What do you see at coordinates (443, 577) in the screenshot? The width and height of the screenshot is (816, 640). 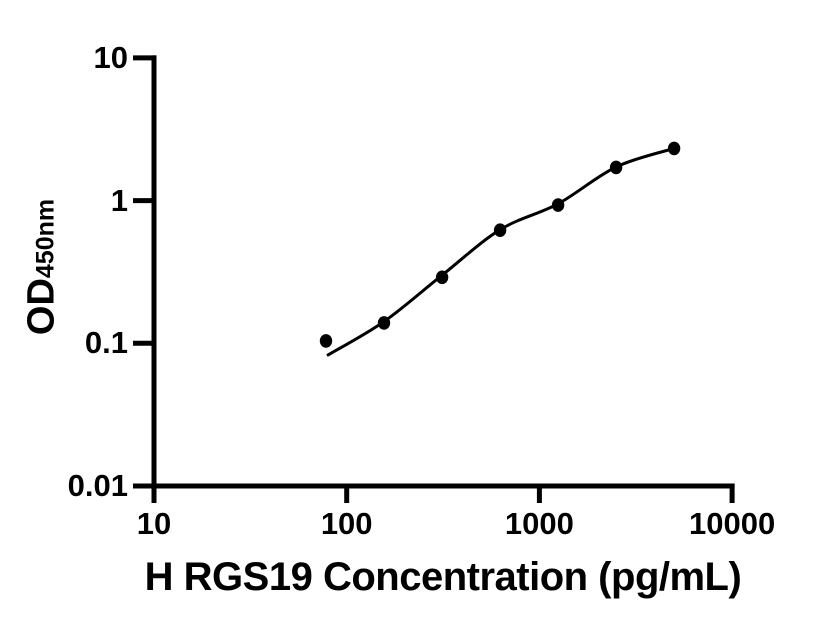 I see `x-axis-title: H RGS19 Concentration (pg/mL)` at bounding box center [443, 577].